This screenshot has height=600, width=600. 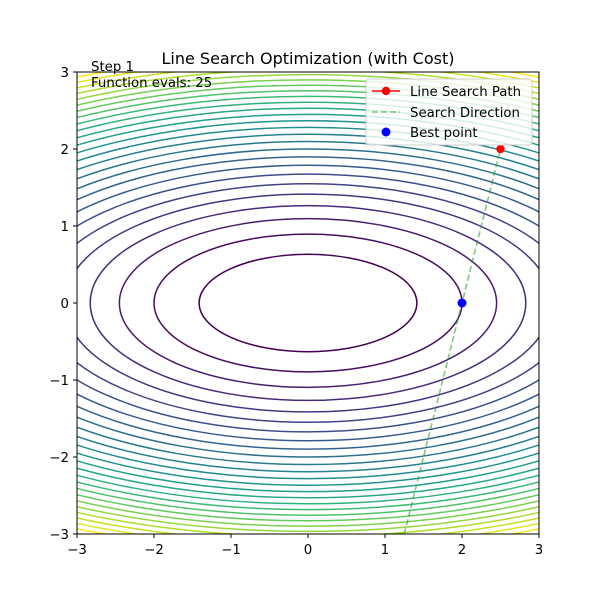 I want to click on y-axis: −3 −2 −1 0 1 2 3, so click(x=63, y=304).